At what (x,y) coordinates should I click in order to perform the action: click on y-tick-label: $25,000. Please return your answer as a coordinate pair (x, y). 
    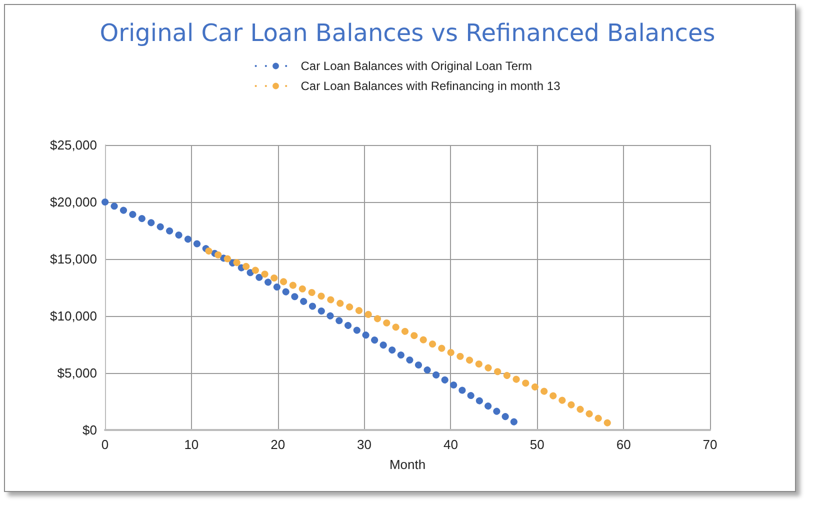
    Looking at the image, I should click on (73, 145).